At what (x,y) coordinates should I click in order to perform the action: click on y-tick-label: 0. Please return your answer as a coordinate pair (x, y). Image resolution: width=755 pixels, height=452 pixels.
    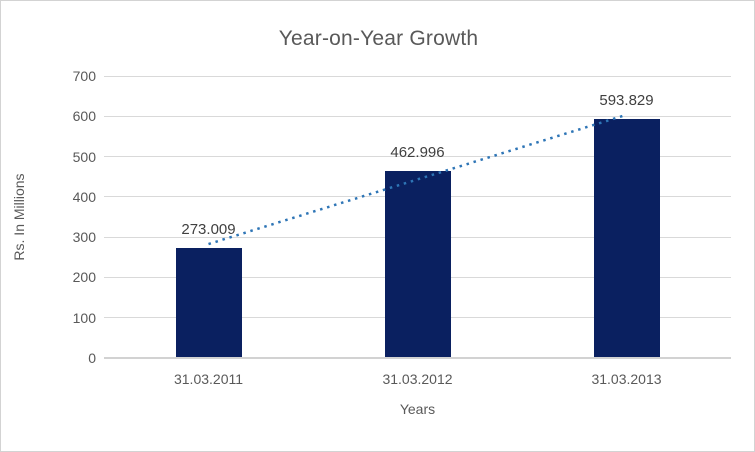
    Looking at the image, I should click on (92, 358).